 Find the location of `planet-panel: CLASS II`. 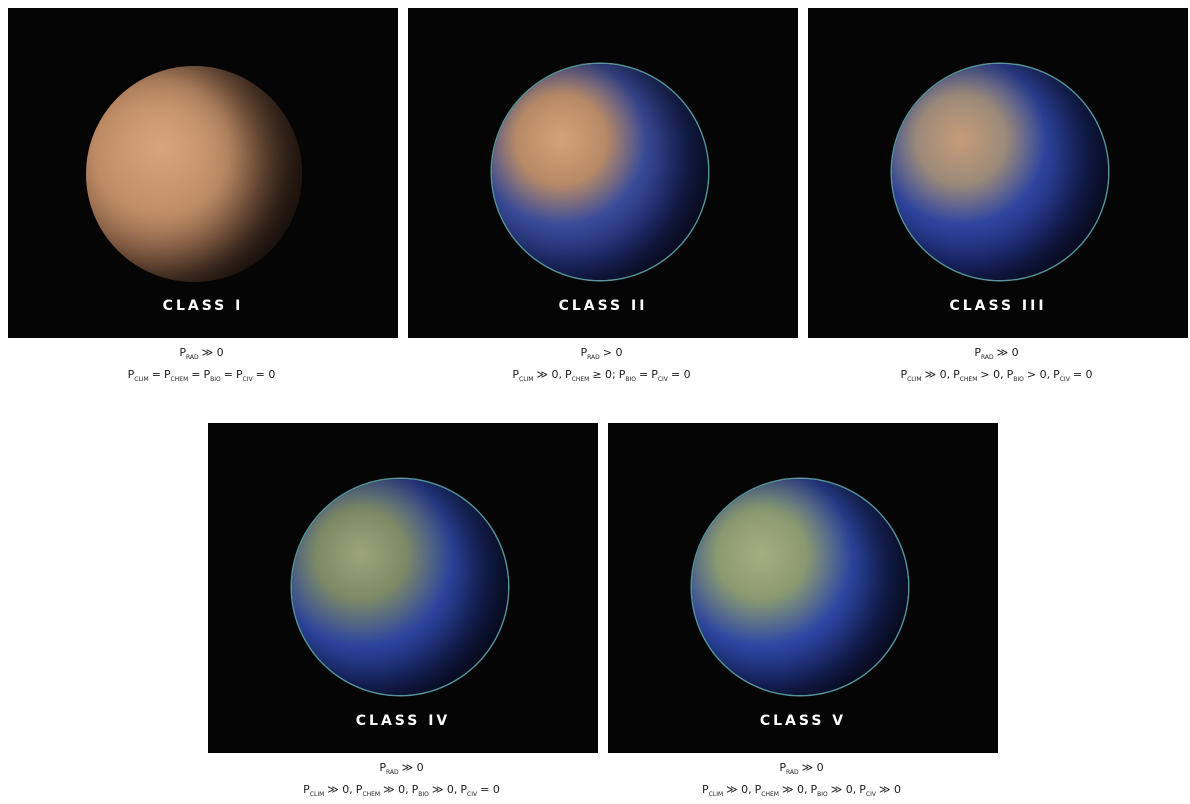

planet-panel: CLASS II is located at coordinates (603, 173).